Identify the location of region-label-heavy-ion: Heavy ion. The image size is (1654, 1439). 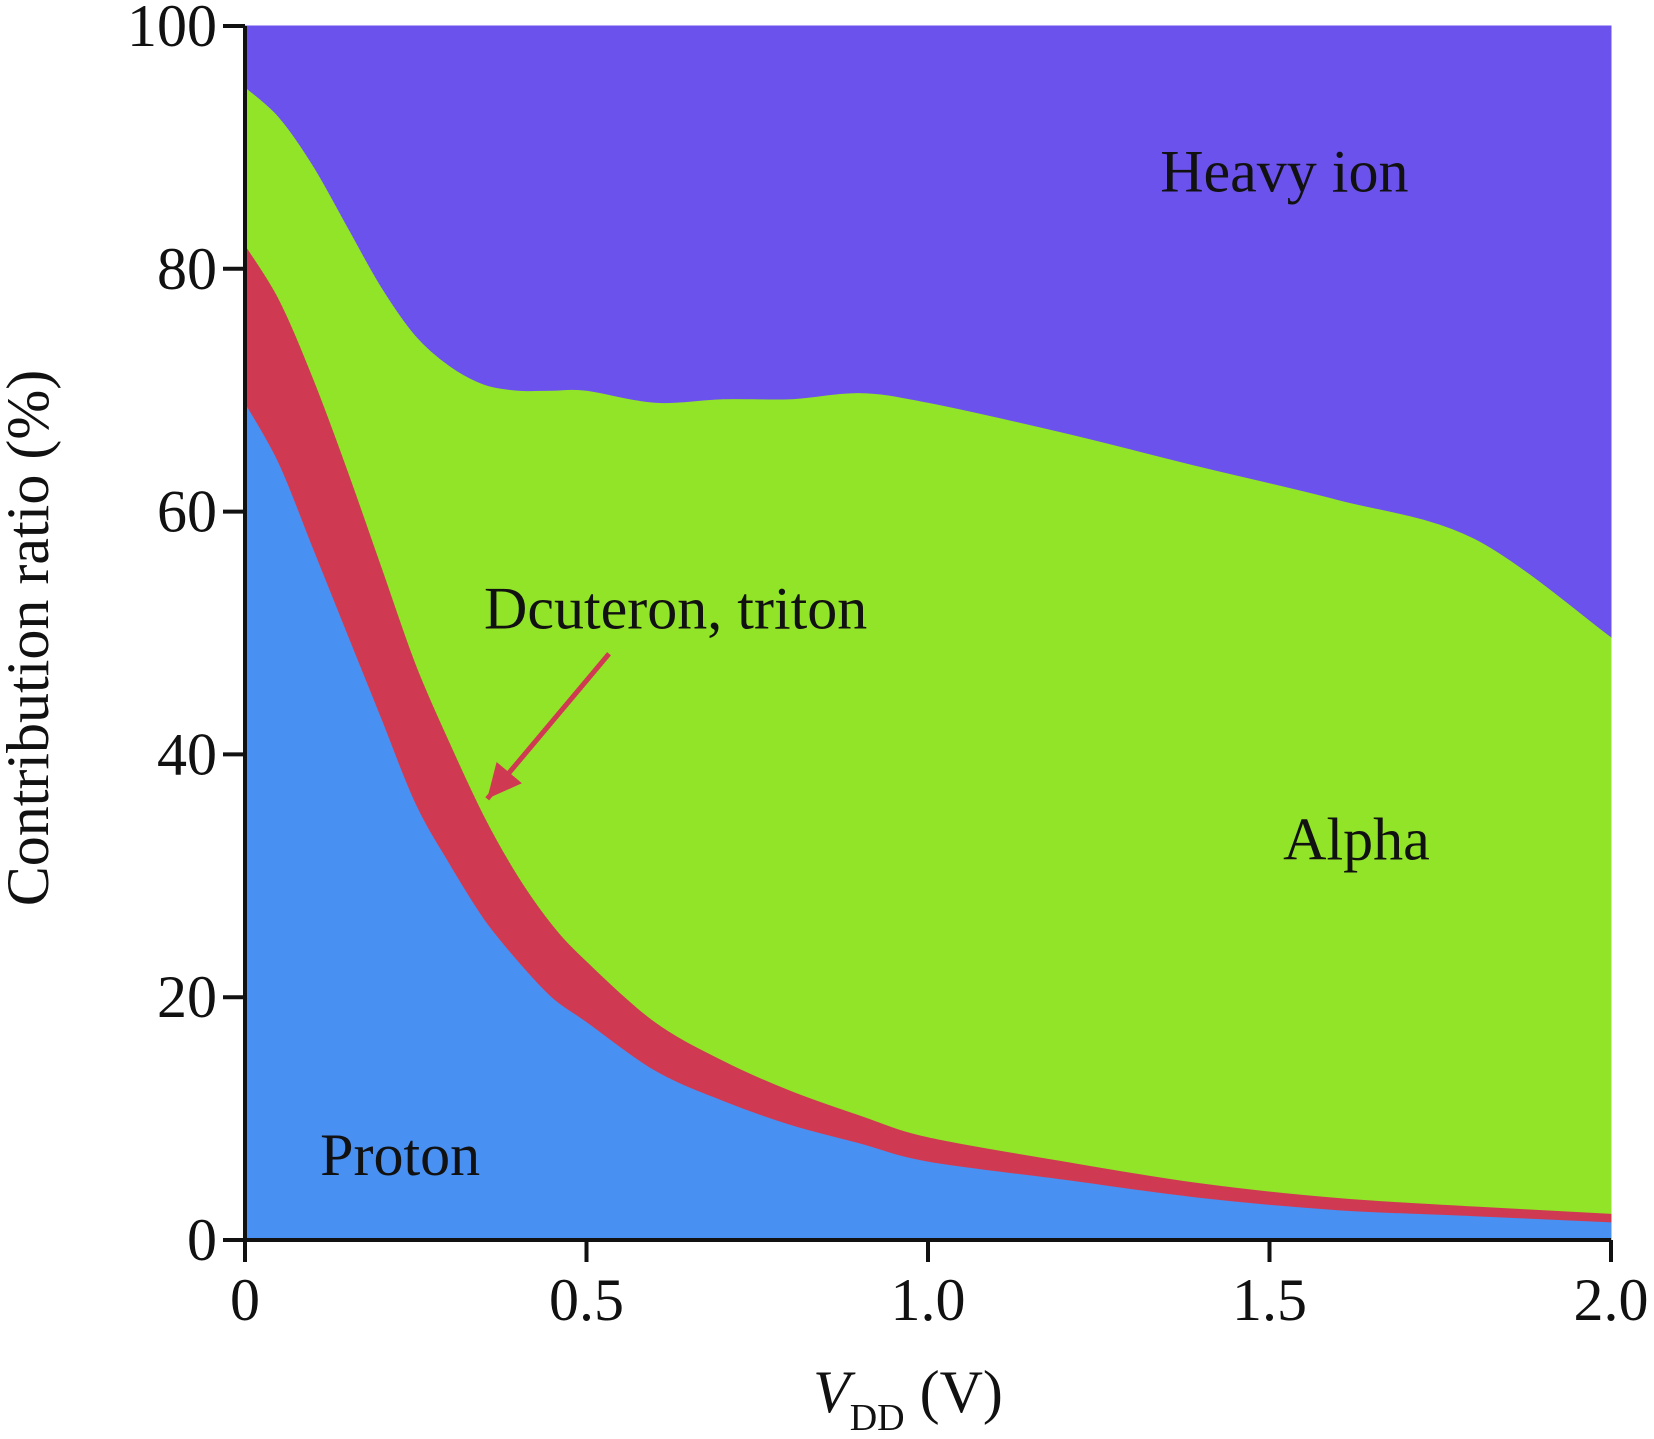
(1284, 172).